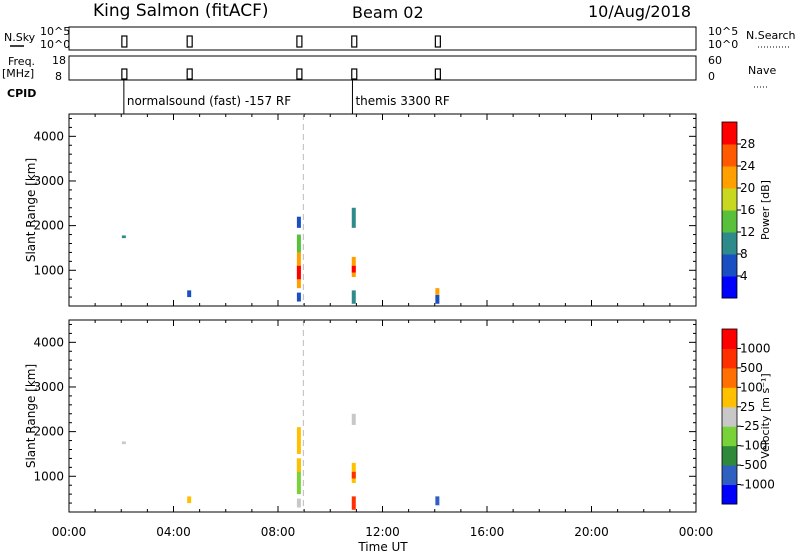  Describe the element at coordinates (753, 465) in the screenshot. I see `colorbar-tick-label: -500` at that location.